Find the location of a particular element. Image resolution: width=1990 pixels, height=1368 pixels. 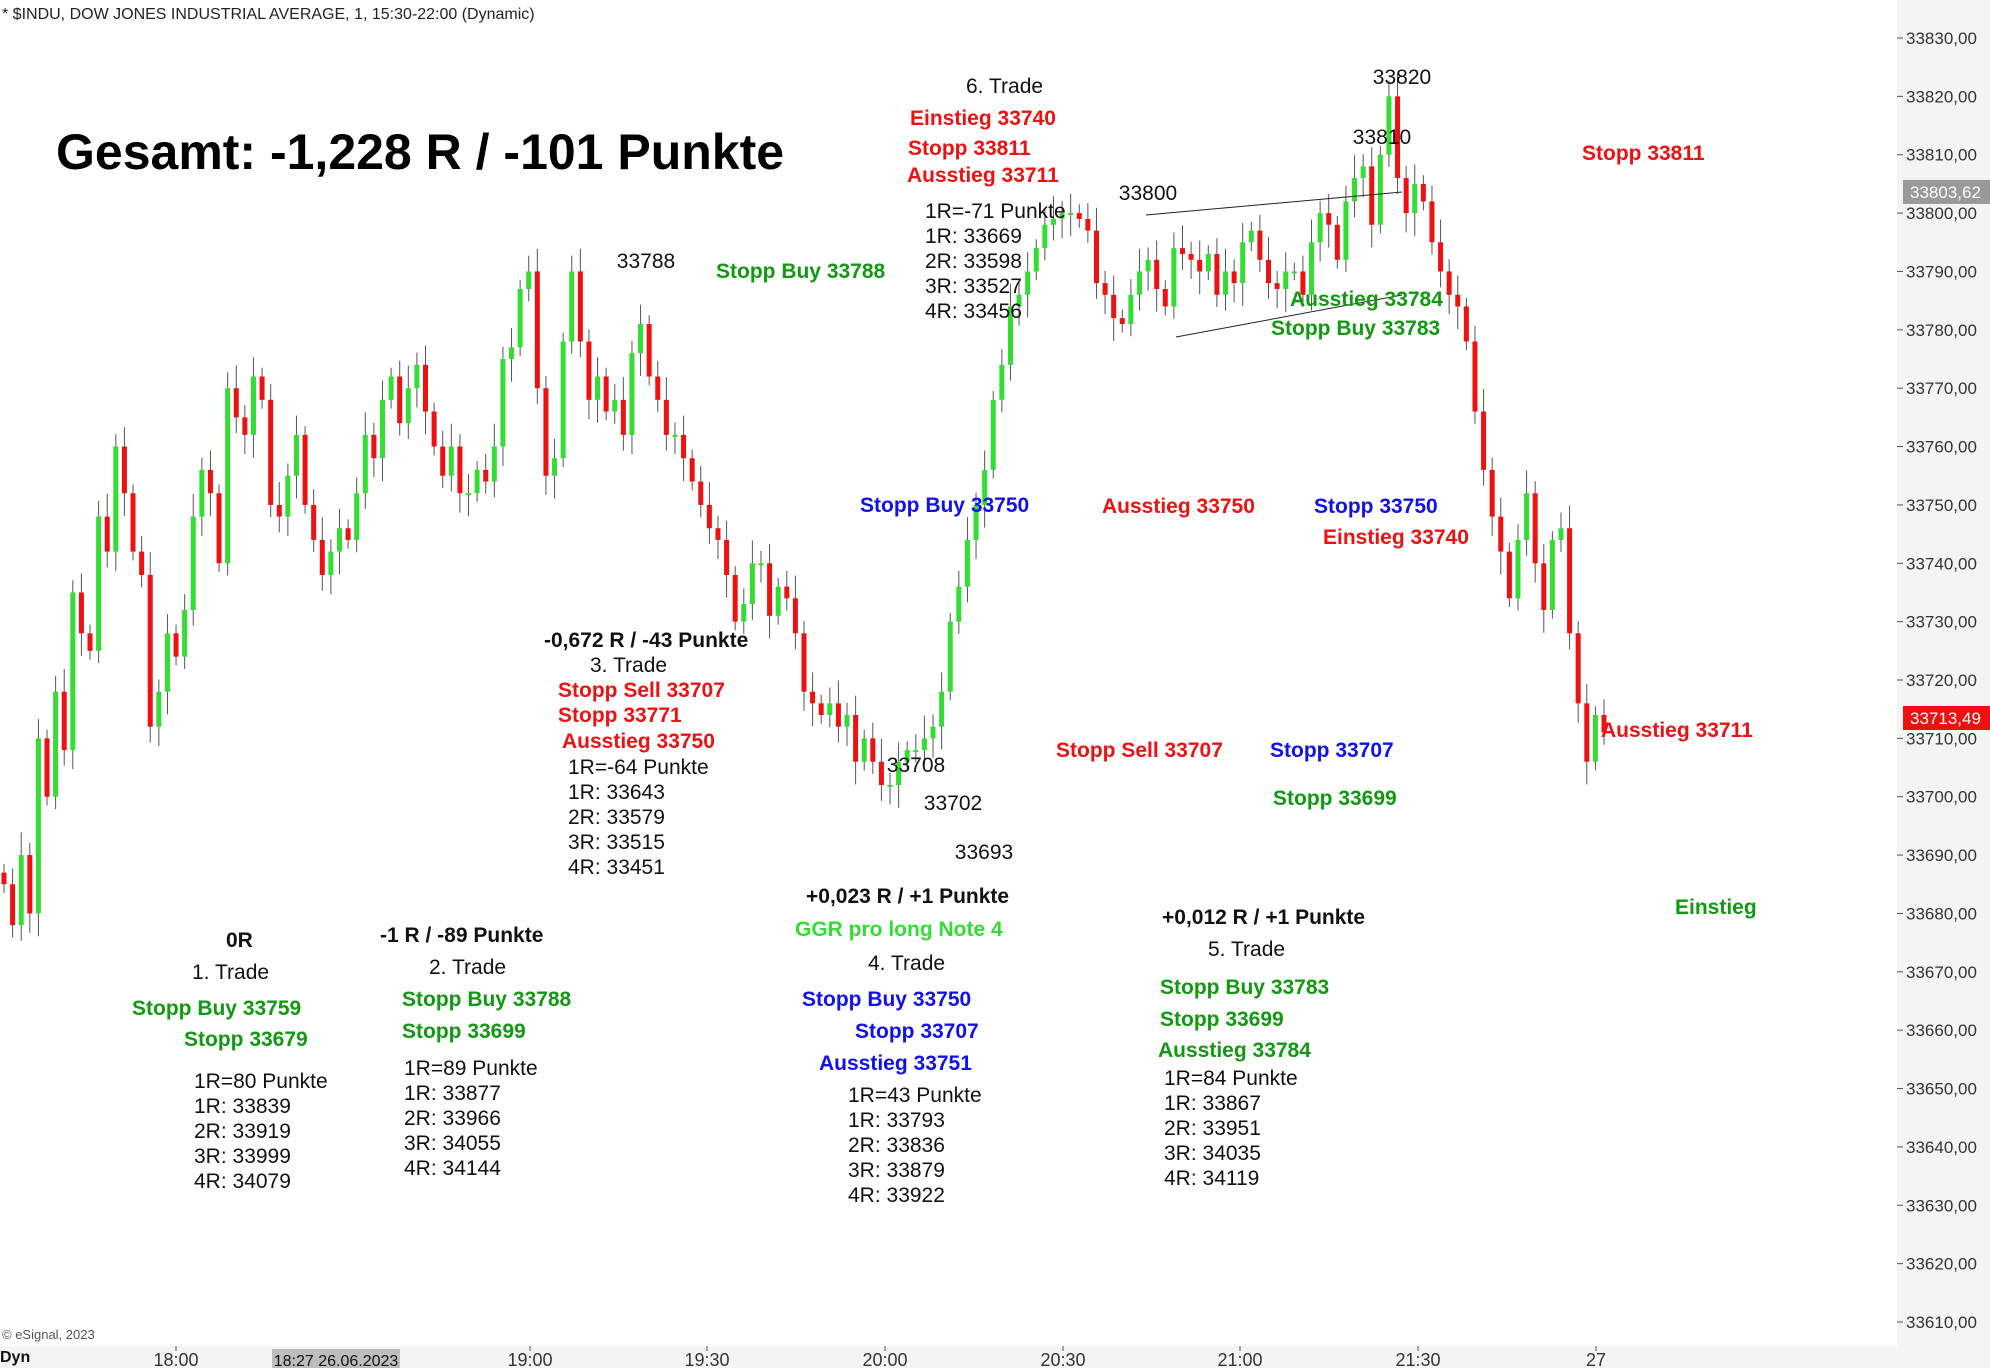

x-tick-label: 27 is located at coordinates (1596, 1359).